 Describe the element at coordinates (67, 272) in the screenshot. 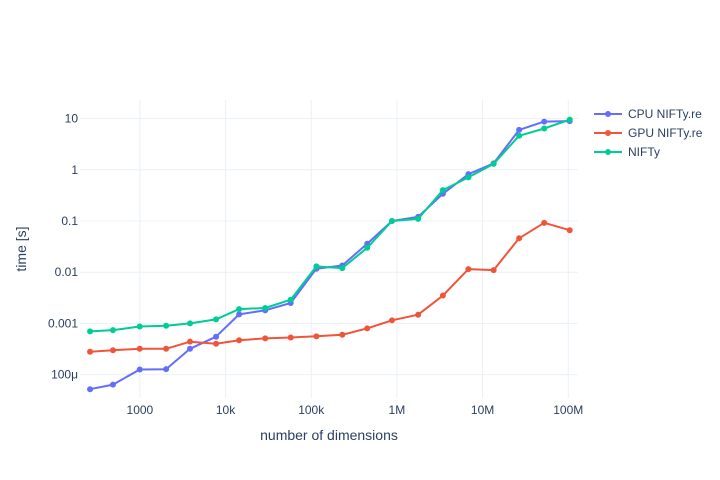

I see `y-tick-label: 0.01` at that location.